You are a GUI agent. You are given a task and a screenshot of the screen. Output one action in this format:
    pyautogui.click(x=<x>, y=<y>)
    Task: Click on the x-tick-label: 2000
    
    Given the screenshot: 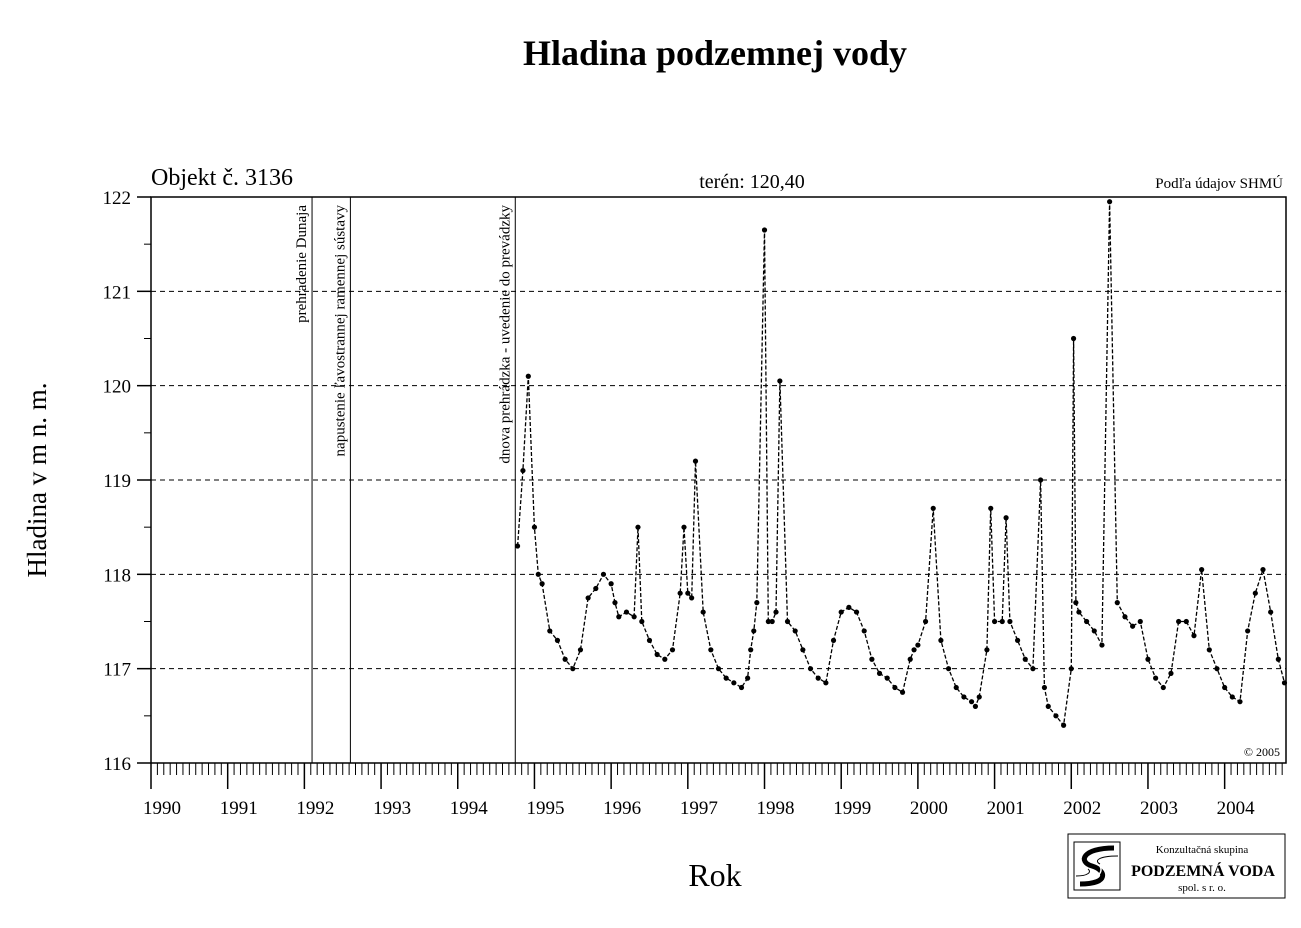 What is the action you would take?
    pyautogui.click(x=929, y=808)
    